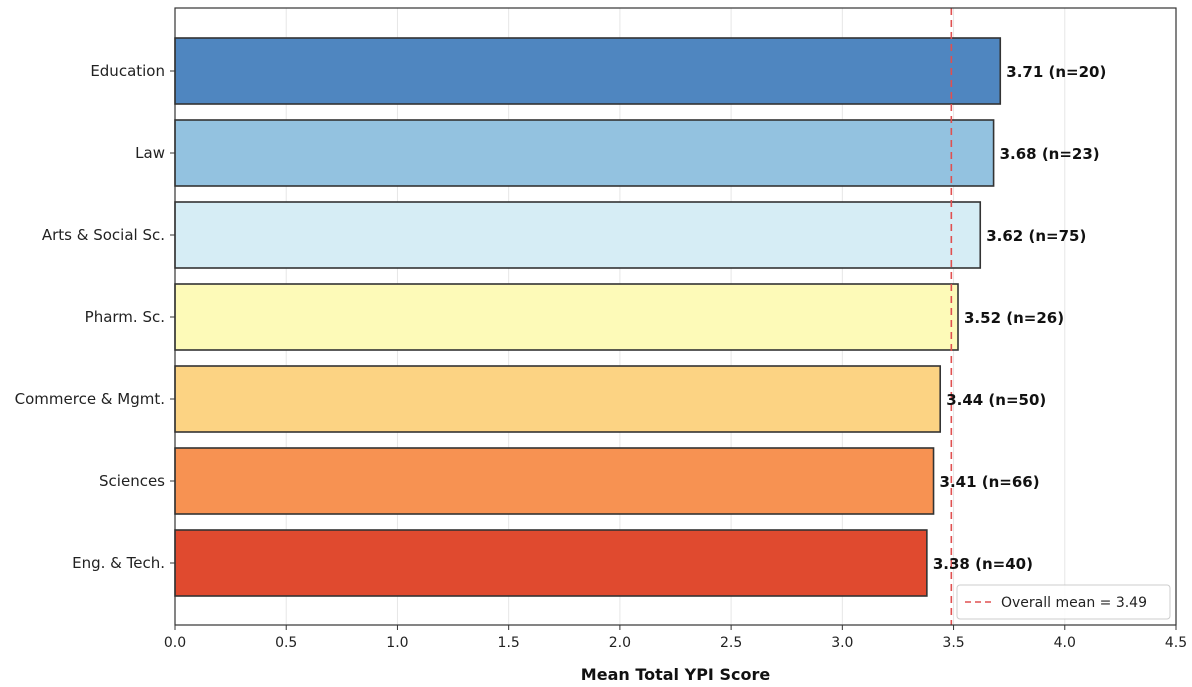 The image size is (1192, 687). Describe the element at coordinates (676, 674) in the screenshot. I see `x-axis-title: Mean Total YPI Score` at that location.